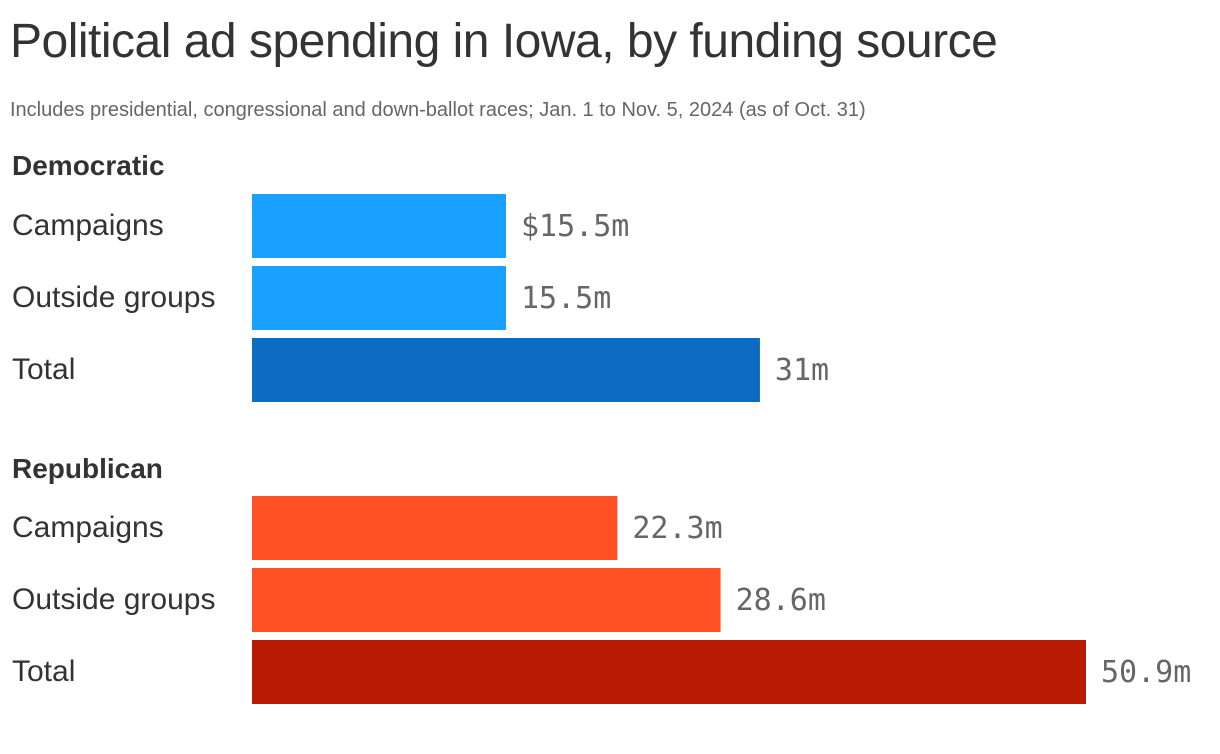  Describe the element at coordinates (435, 528) in the screenshot. I see `bar-republican-campaigns` at that location.